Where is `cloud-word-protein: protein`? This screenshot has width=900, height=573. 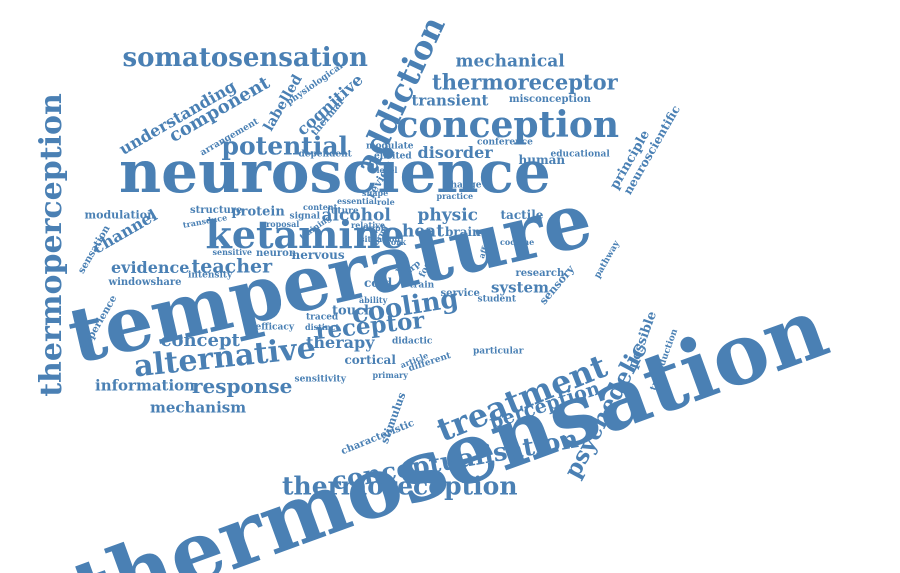
cloud-word-protein: protein is located at coordinates (258, 212).